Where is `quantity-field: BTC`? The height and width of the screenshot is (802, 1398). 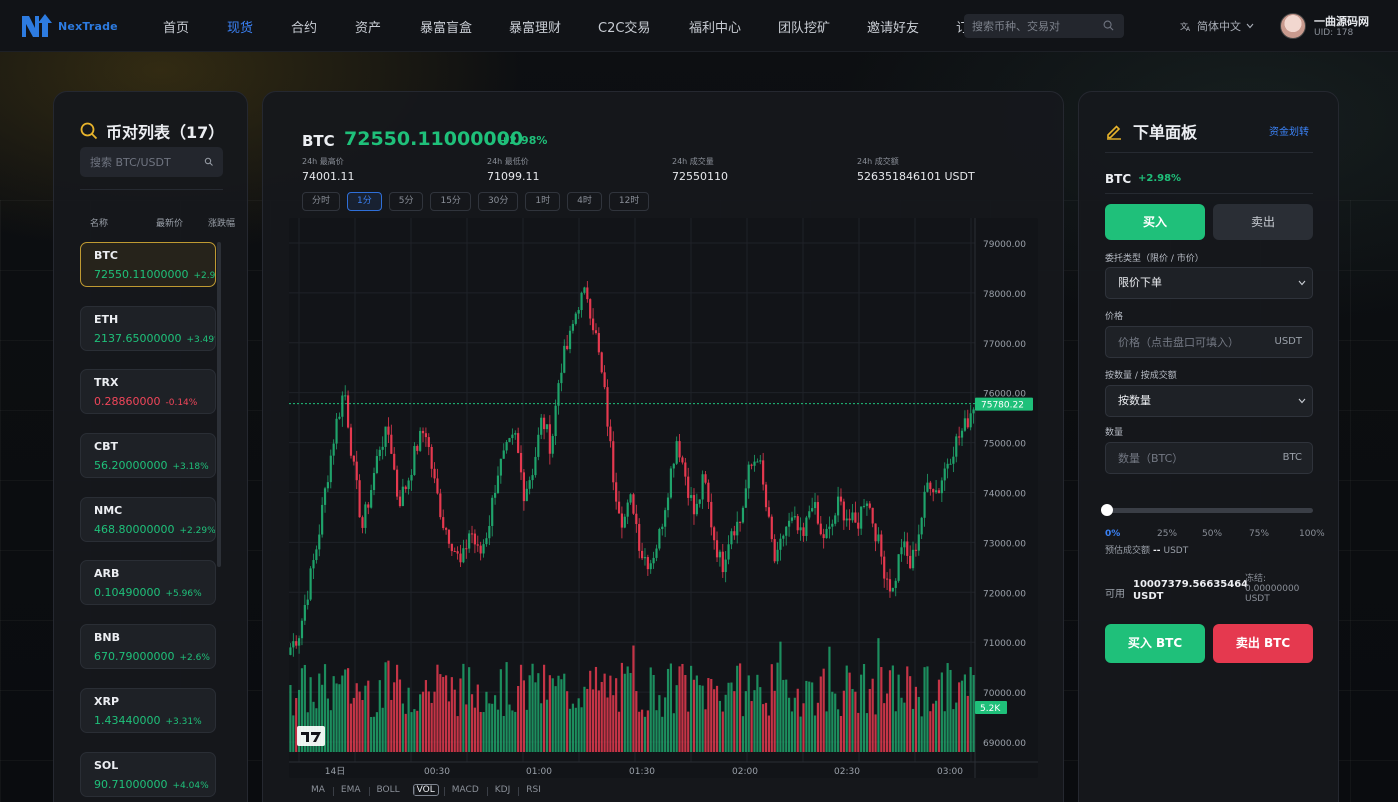 quantity-field: BTC is located at coordinates (1209, 458).